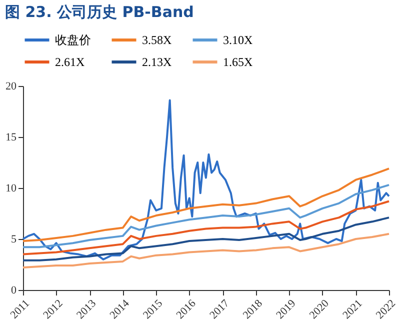 The image size is (402, 326). Describe the element at coordinates (157, 40) in the screenshot. I see `legend-label: 3.58X` at that location.